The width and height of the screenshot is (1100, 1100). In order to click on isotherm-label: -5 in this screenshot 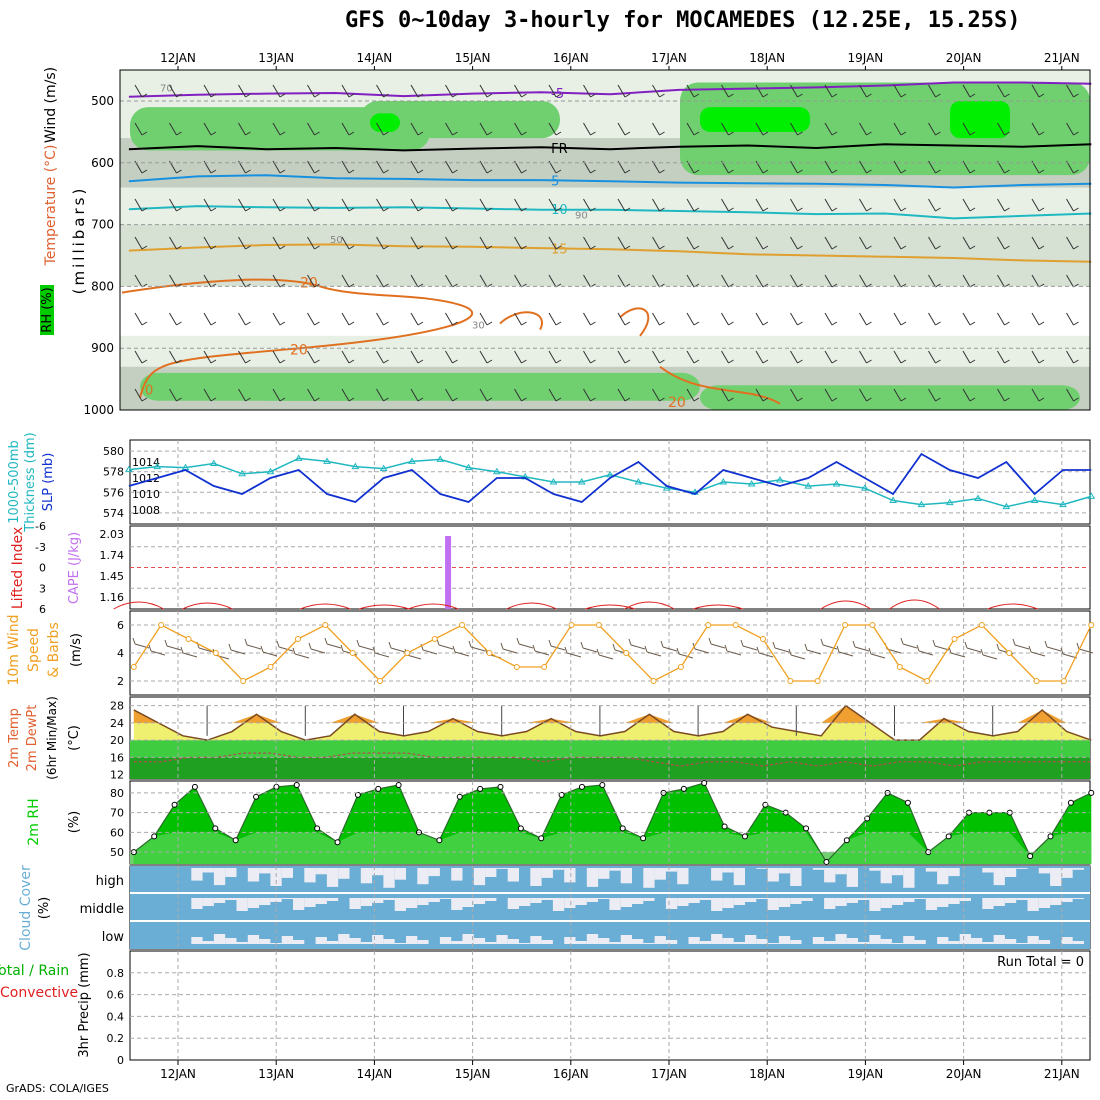, I will do `click(557, 94)`.